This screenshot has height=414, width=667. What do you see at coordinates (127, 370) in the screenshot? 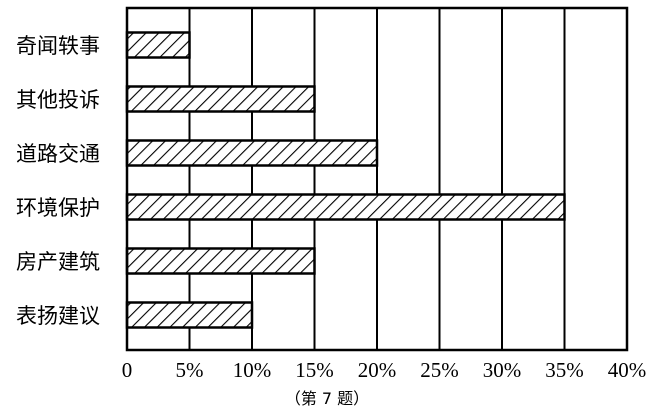
I see `tick-label: 0` at bounding box center [127, 370].